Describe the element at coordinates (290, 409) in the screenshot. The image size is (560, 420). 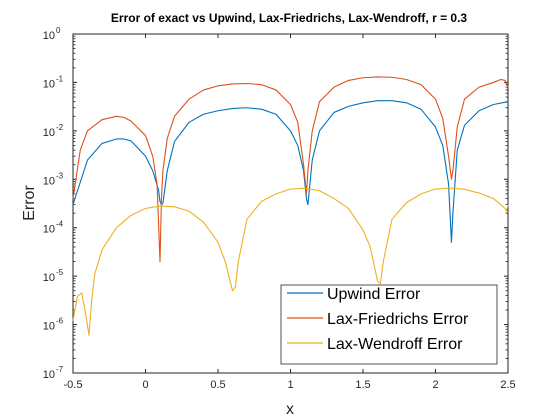
I see `x-axis-label: x` at that location.